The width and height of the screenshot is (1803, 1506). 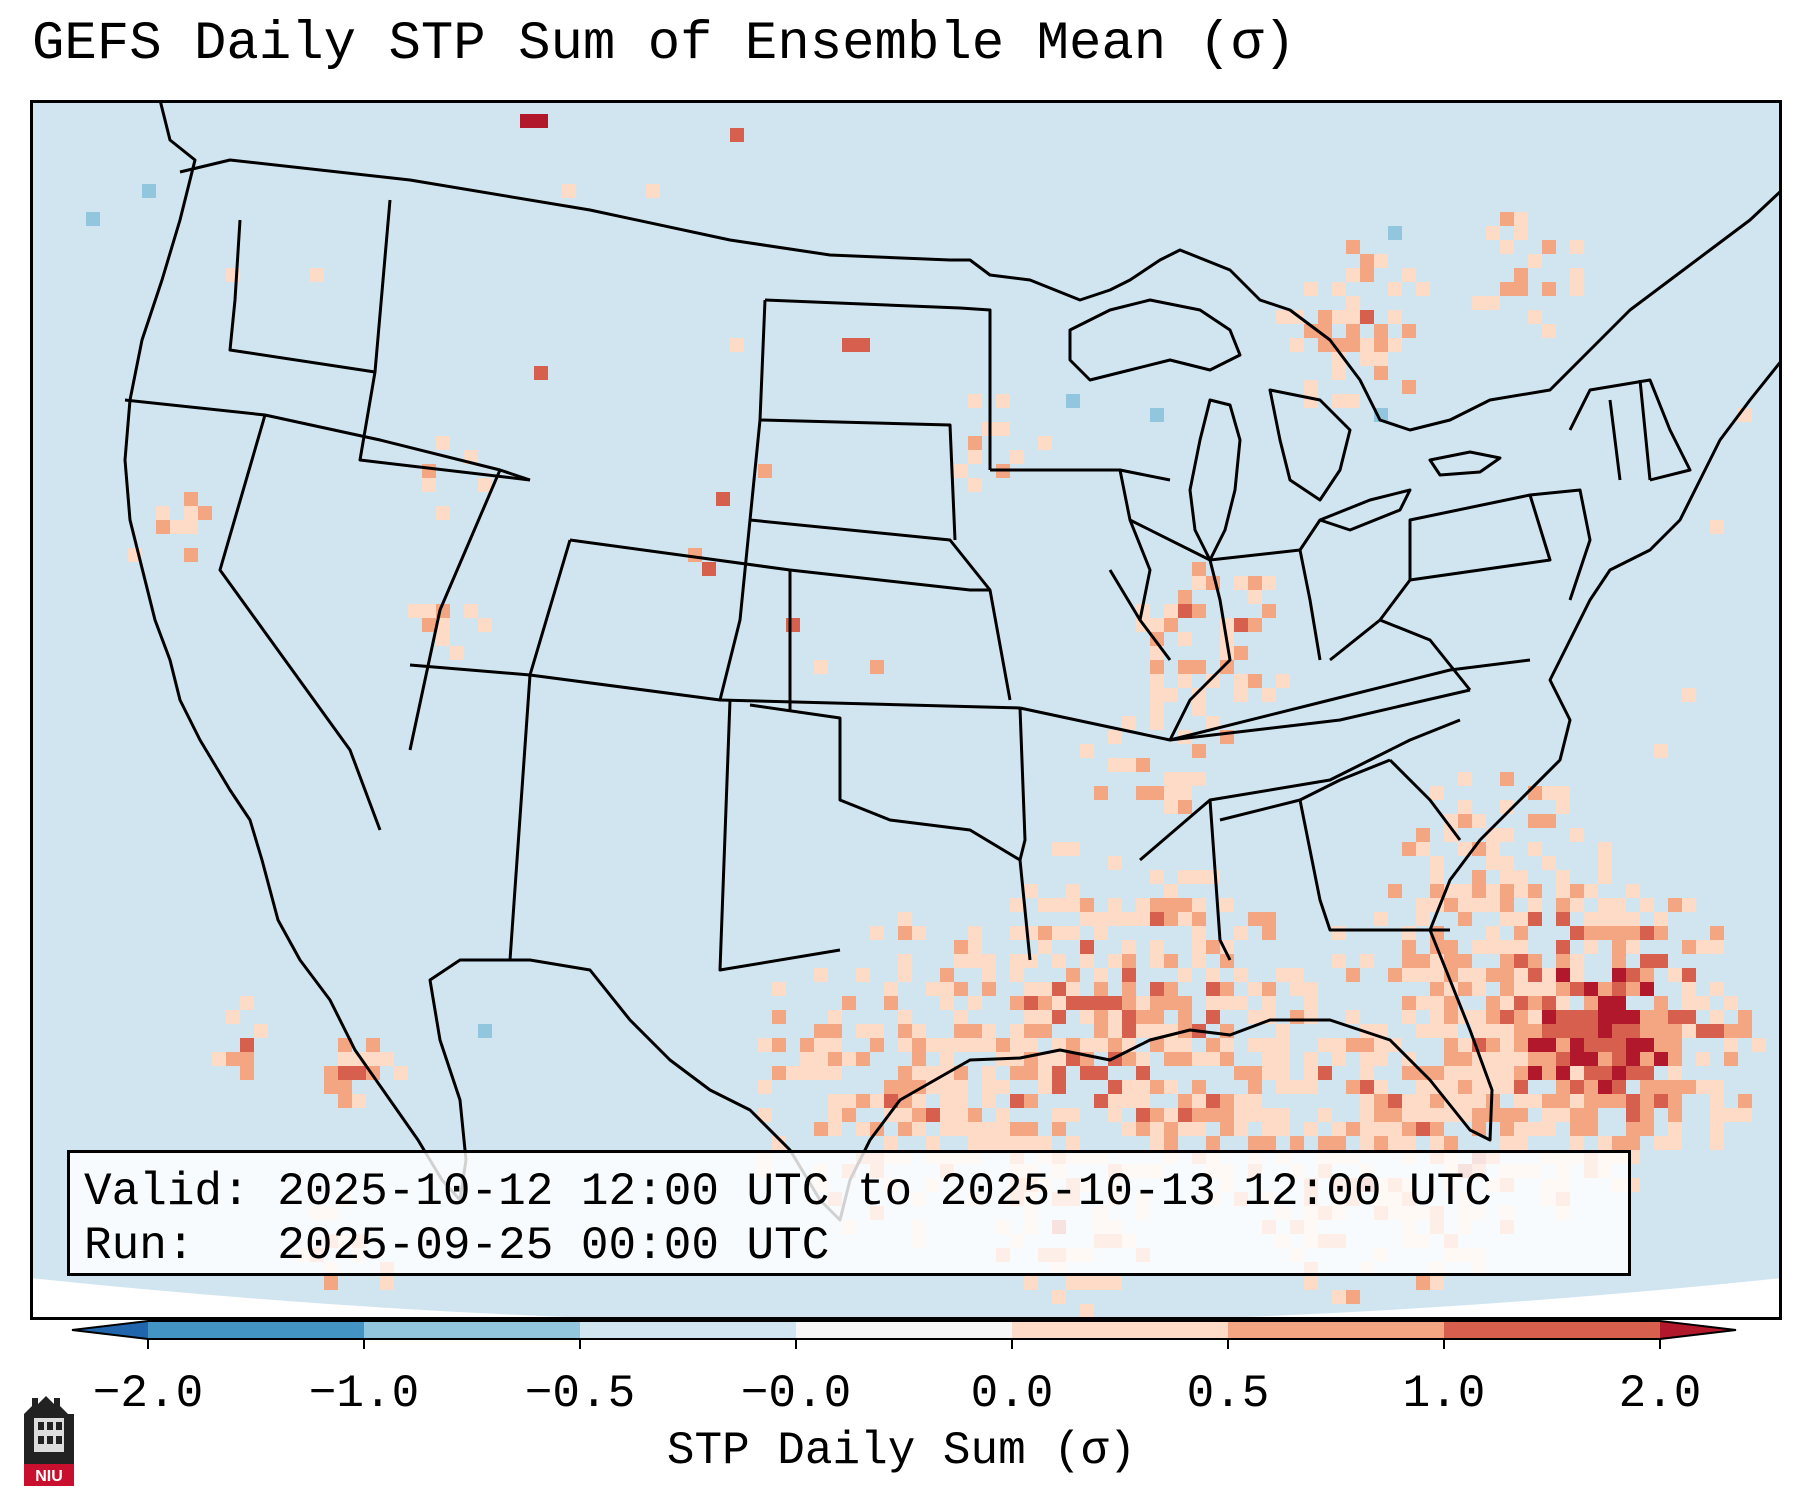 What do you see at coordinates (796, 1394) in the screenshot?
I see `colorbar-tick-label: −0.0` at bounding box center [796, 1394].